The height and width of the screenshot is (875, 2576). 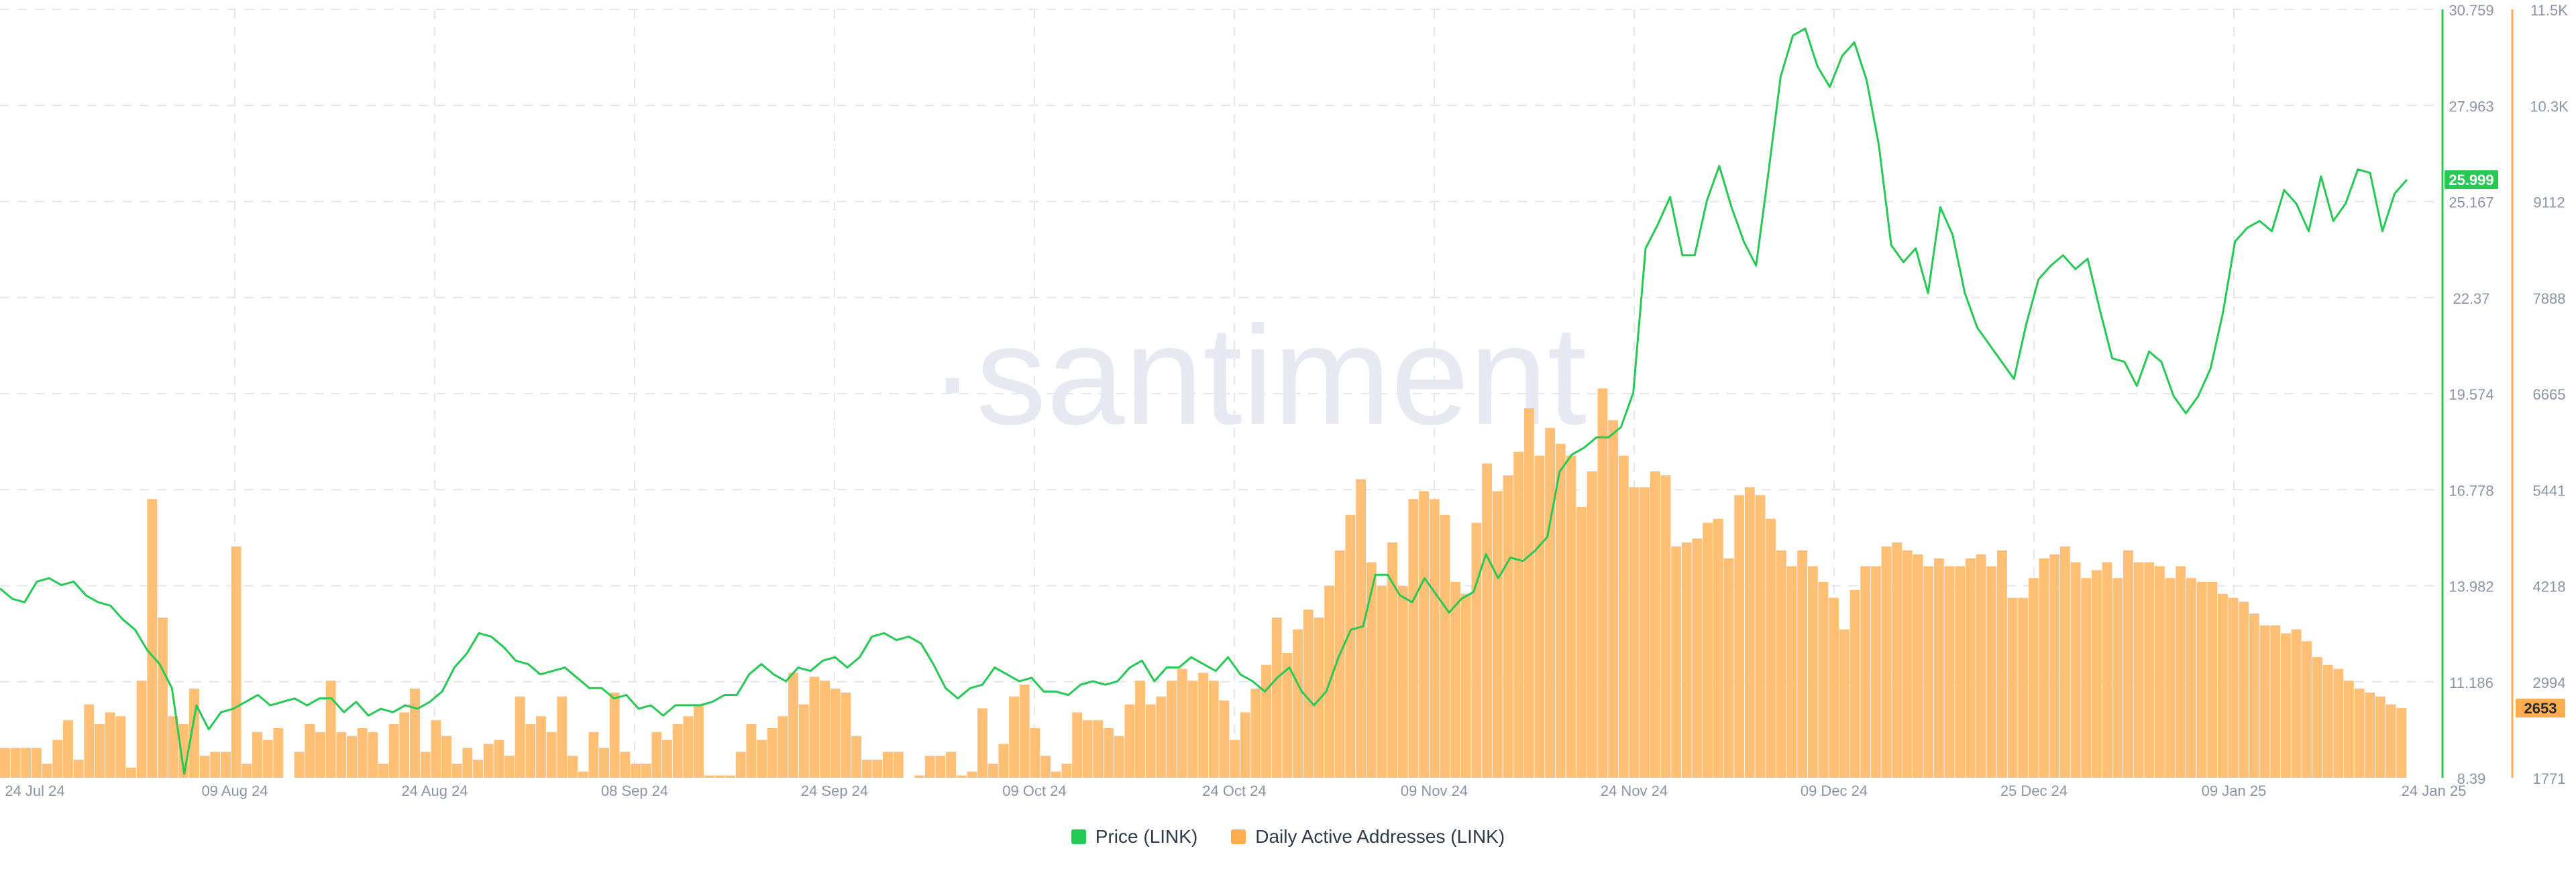 I want to click on y-left-tick-label: 27.963, so click(x=2471, y=106).